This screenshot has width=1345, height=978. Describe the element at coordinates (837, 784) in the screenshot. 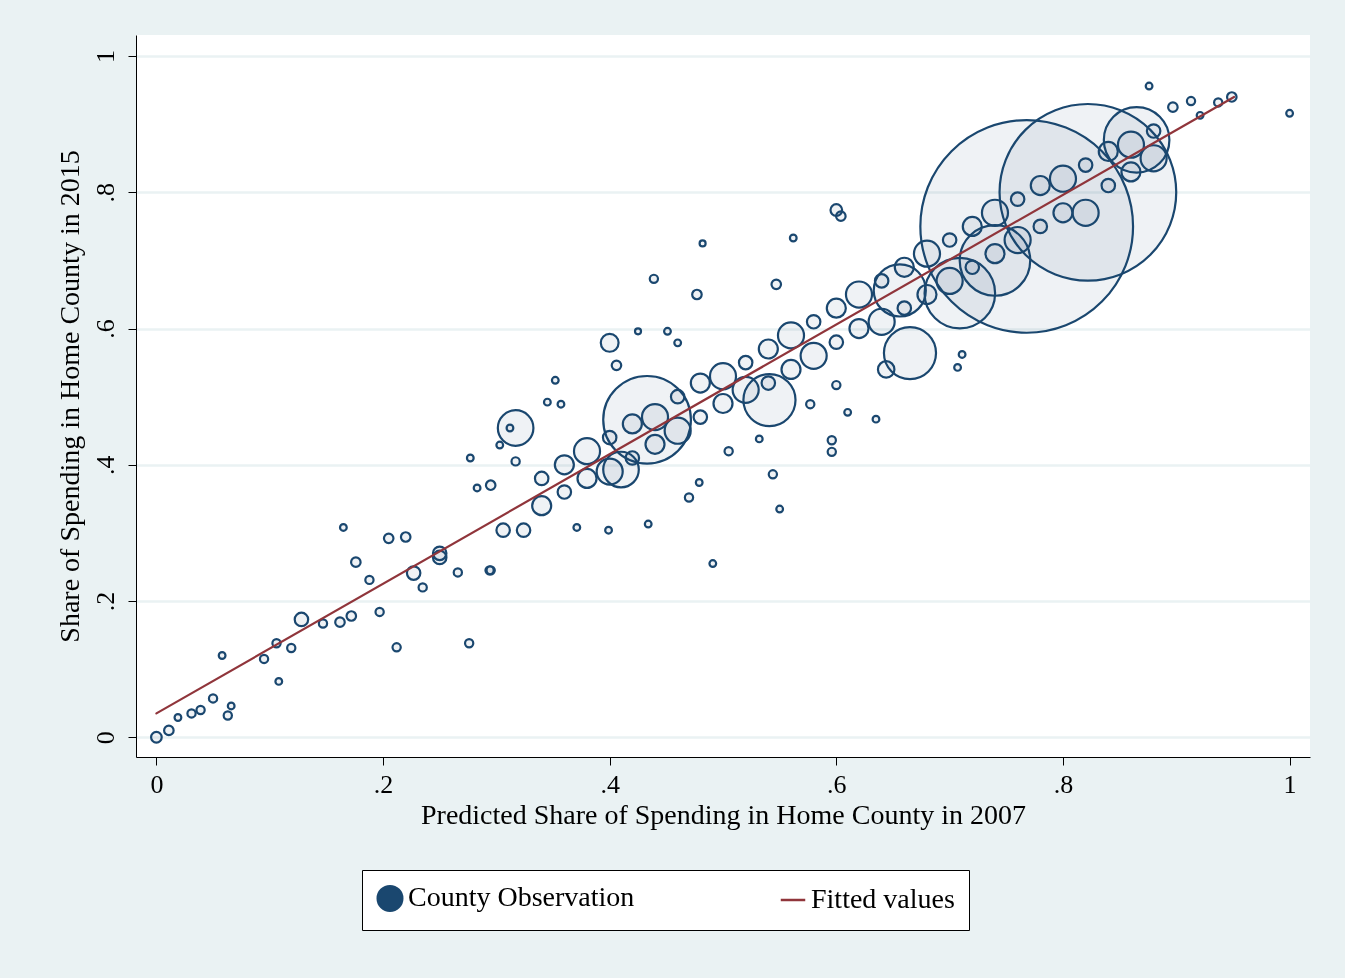

I see `x-tick-label: .6` at that location.